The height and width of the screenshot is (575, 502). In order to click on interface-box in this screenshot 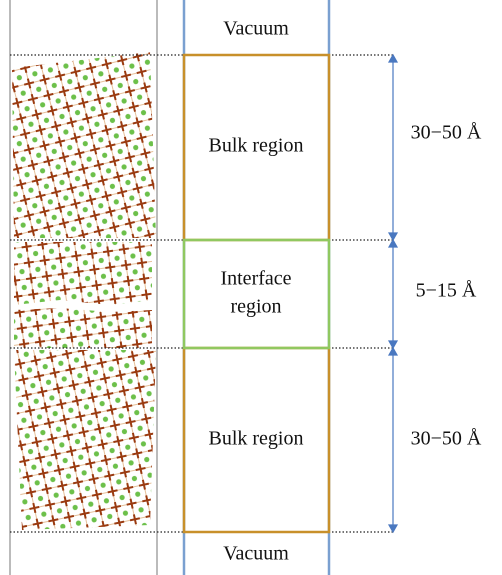, I will do `click(256, 294)`.